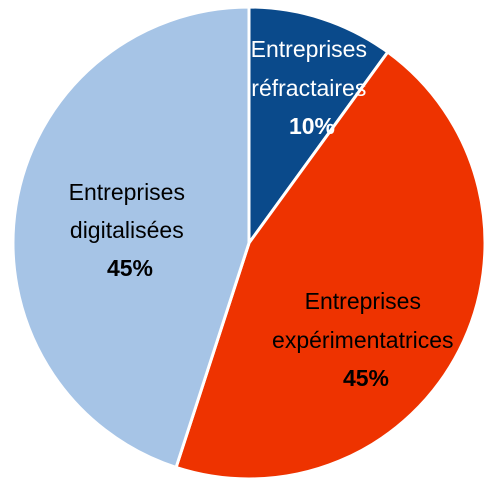 This screenshot has width=487, height=482. I want to click on slice-value-digitalisees: 45%, so click(130, 268).